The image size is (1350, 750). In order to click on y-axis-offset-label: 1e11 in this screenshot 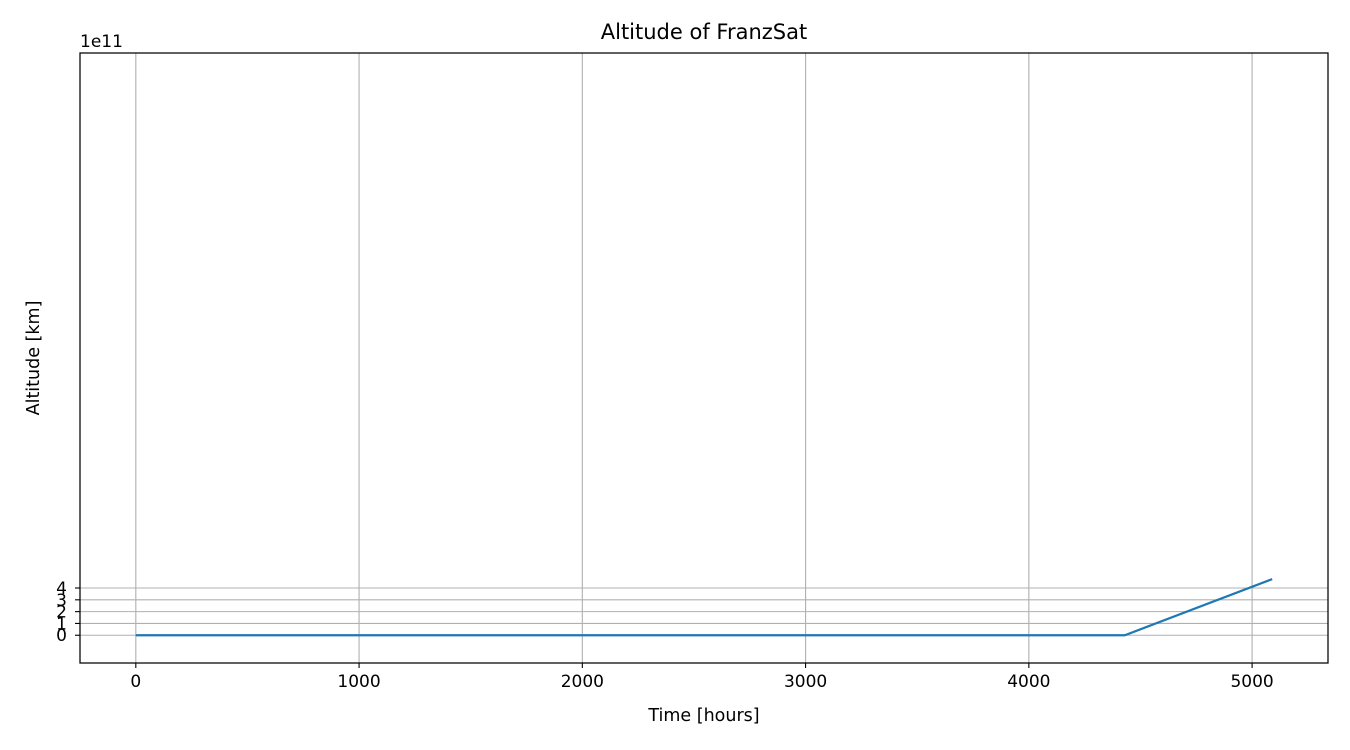, I will do `click(101, 42)`.